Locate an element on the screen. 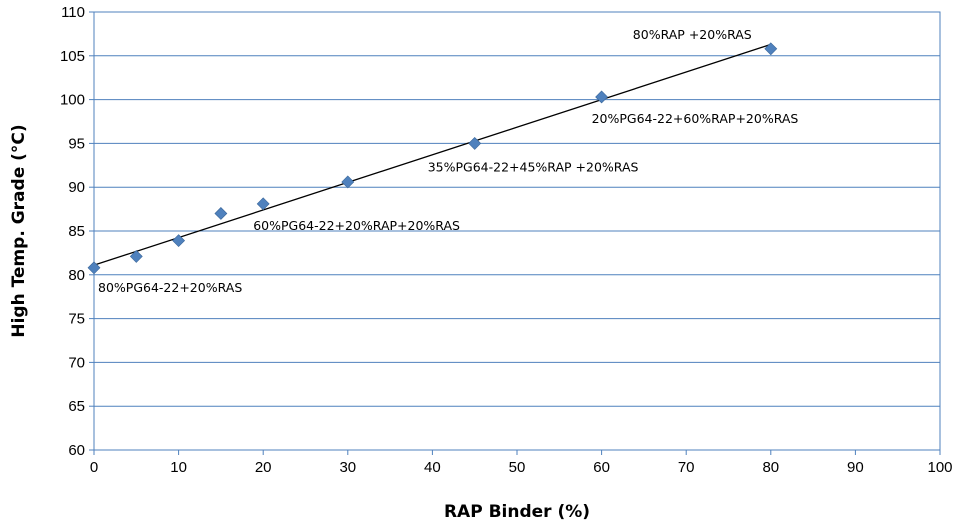 This screenshot has width=966, height=527. annotation-label: 60%PG64-22+20%RAP+20%RAS is located at coordinates (356, 225).